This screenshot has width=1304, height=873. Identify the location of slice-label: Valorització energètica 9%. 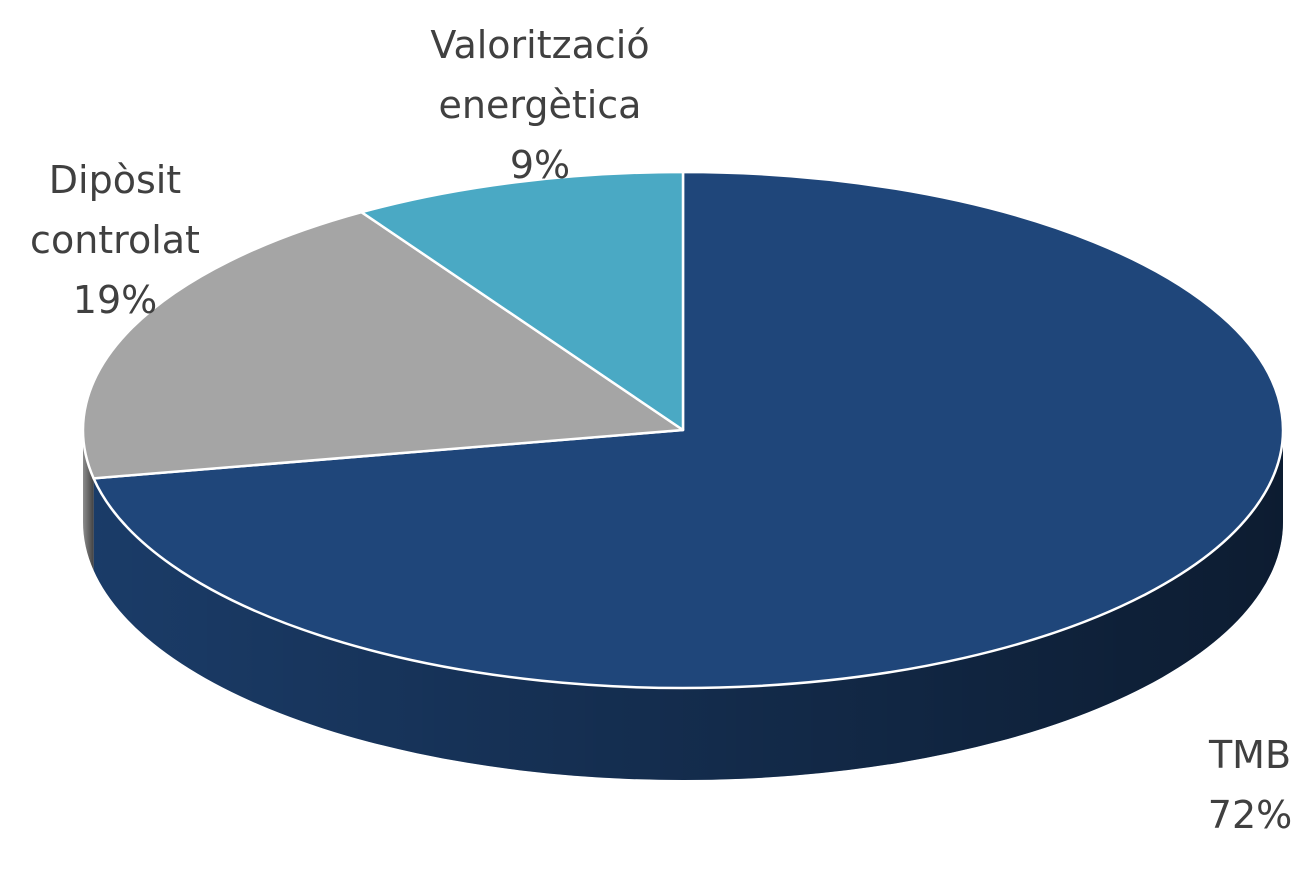
(540, 105).